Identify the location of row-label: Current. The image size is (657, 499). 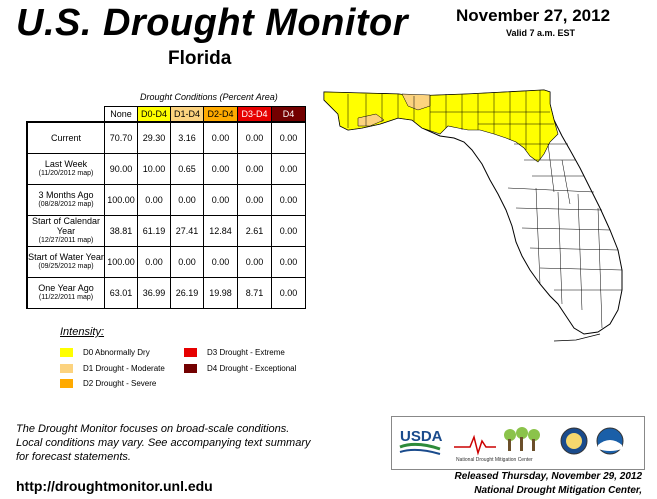
(65, 137).